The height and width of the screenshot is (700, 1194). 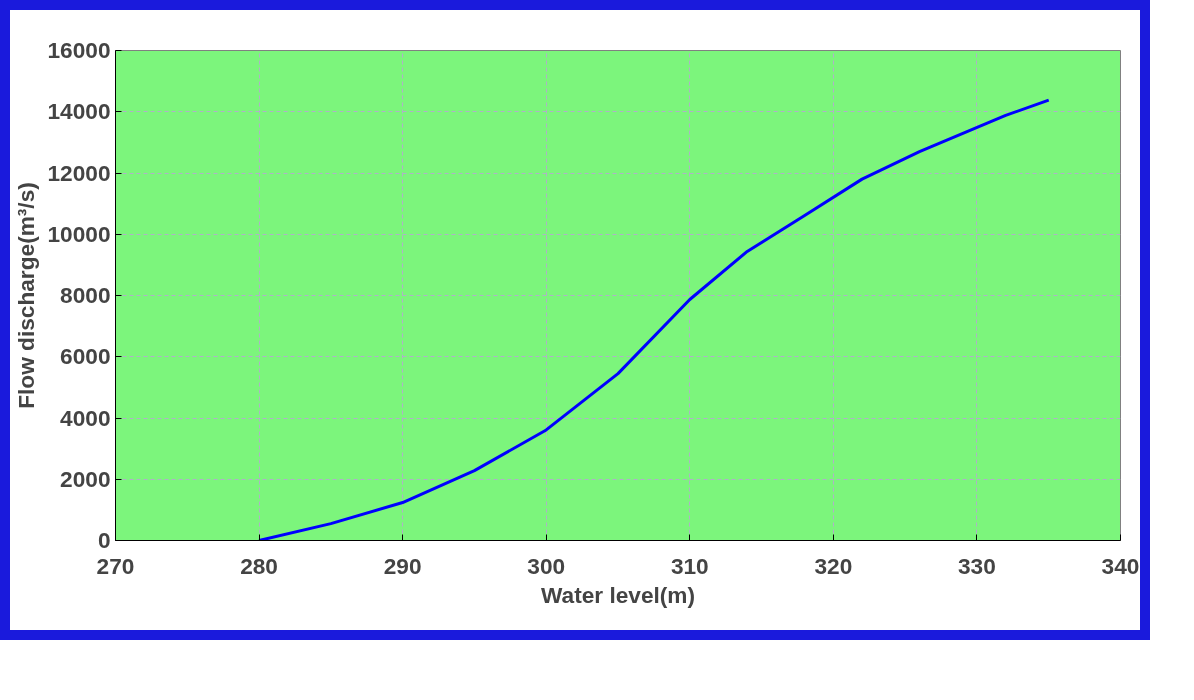 What do you see at coordinates (402, 565) in the screenshot?
I see `x-tick-label: 290` at bounding box center [402, 565].